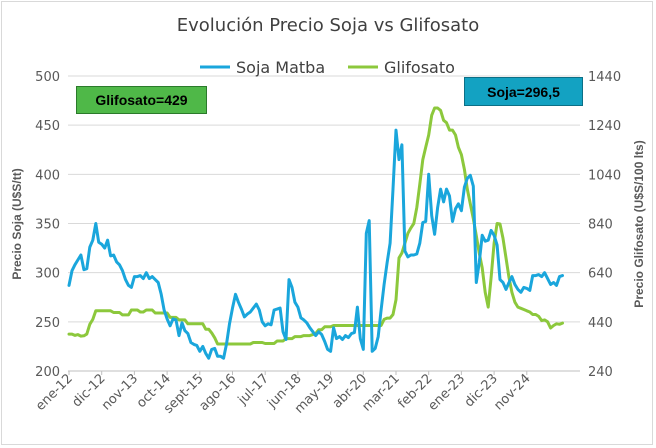 This screenshot has width=656, height=448. What do you see at coordinates (217, 392) in the screenshot?
I see `x-tick-label-ago-16: ago-16` at bounding box center [217, 392].